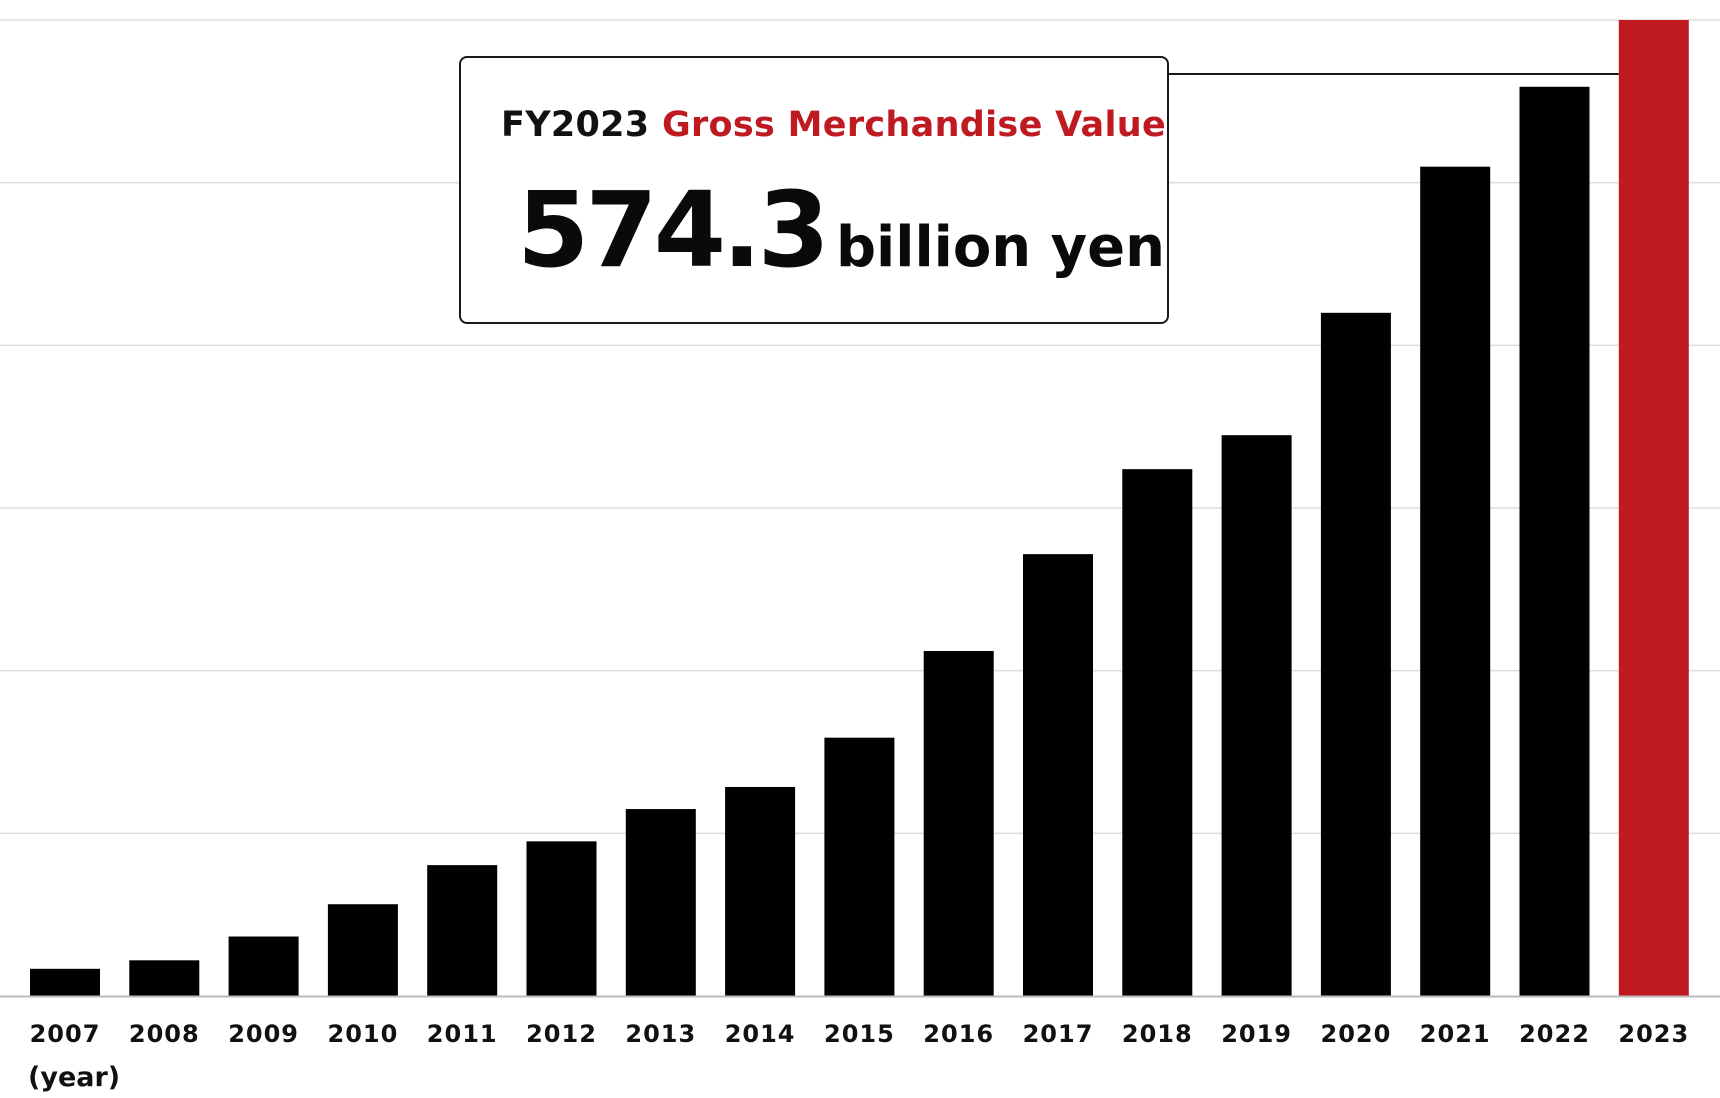  Describe the element at coordinates (760, 1034) in the screenshot. I see `x-tick-label-2014: 2014` at that location.